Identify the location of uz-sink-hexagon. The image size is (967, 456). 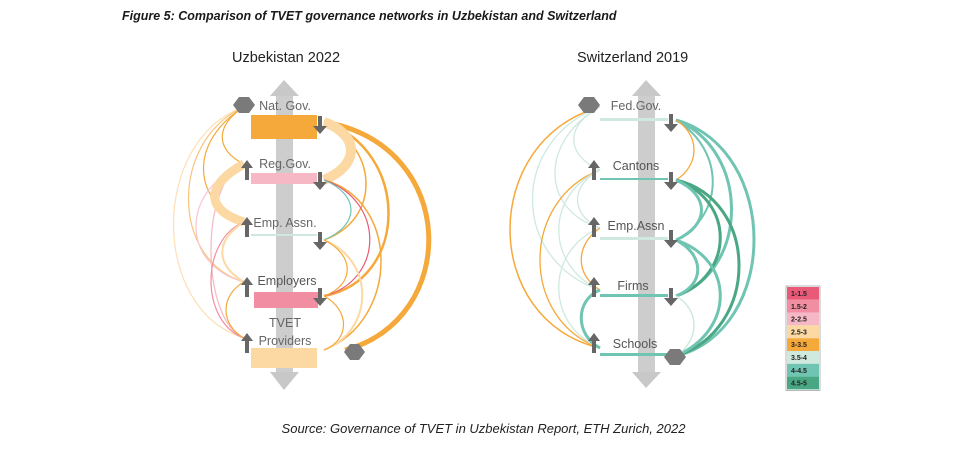
(354, 352).